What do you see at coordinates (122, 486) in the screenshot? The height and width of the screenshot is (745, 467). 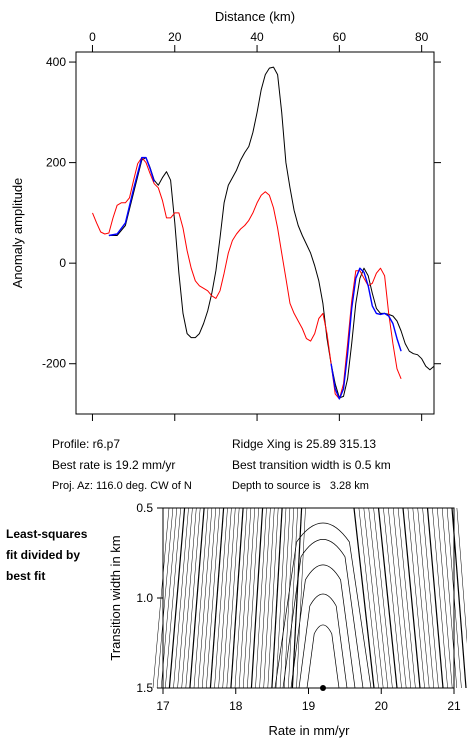 I see `info-proj-az: Proj. Az: 116.0 deg. CW of N` at bounding box center [122, 486].